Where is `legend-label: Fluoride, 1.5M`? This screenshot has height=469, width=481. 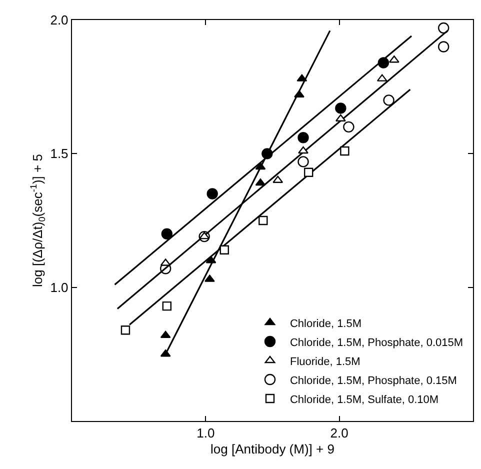 legend-label: Fluoride, 1.5M is located at coordinates (325, 362).